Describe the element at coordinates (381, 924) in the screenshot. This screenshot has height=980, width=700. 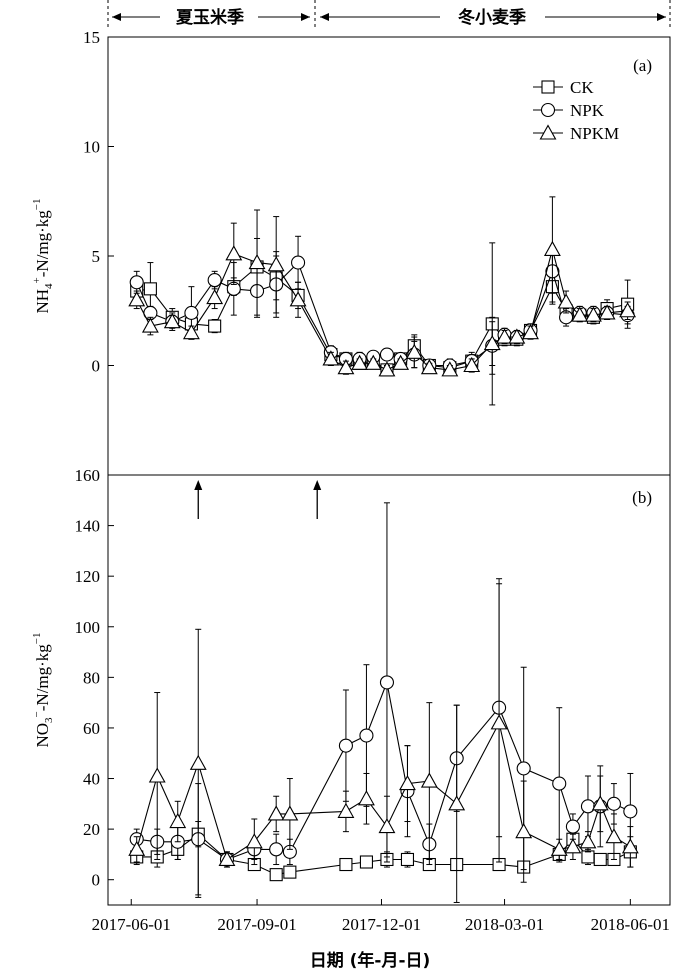
I see `x-tick-label: 2017-12-01` at that location.